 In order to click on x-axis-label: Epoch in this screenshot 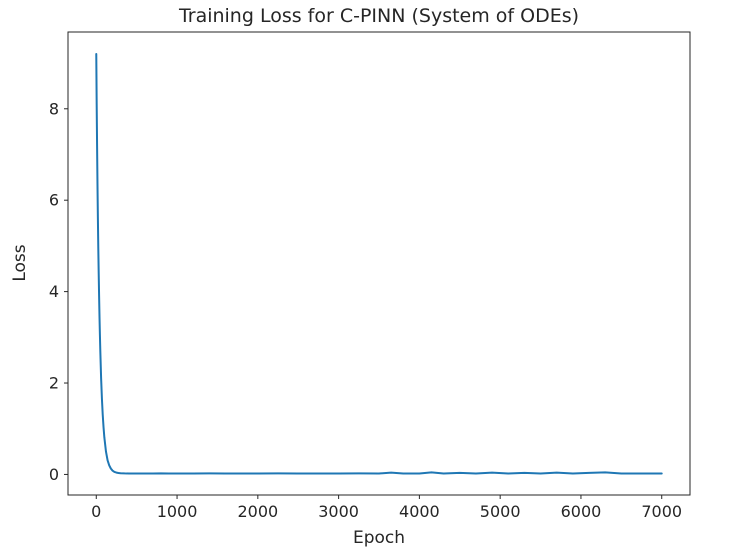, I will do `click(379, 538)`.